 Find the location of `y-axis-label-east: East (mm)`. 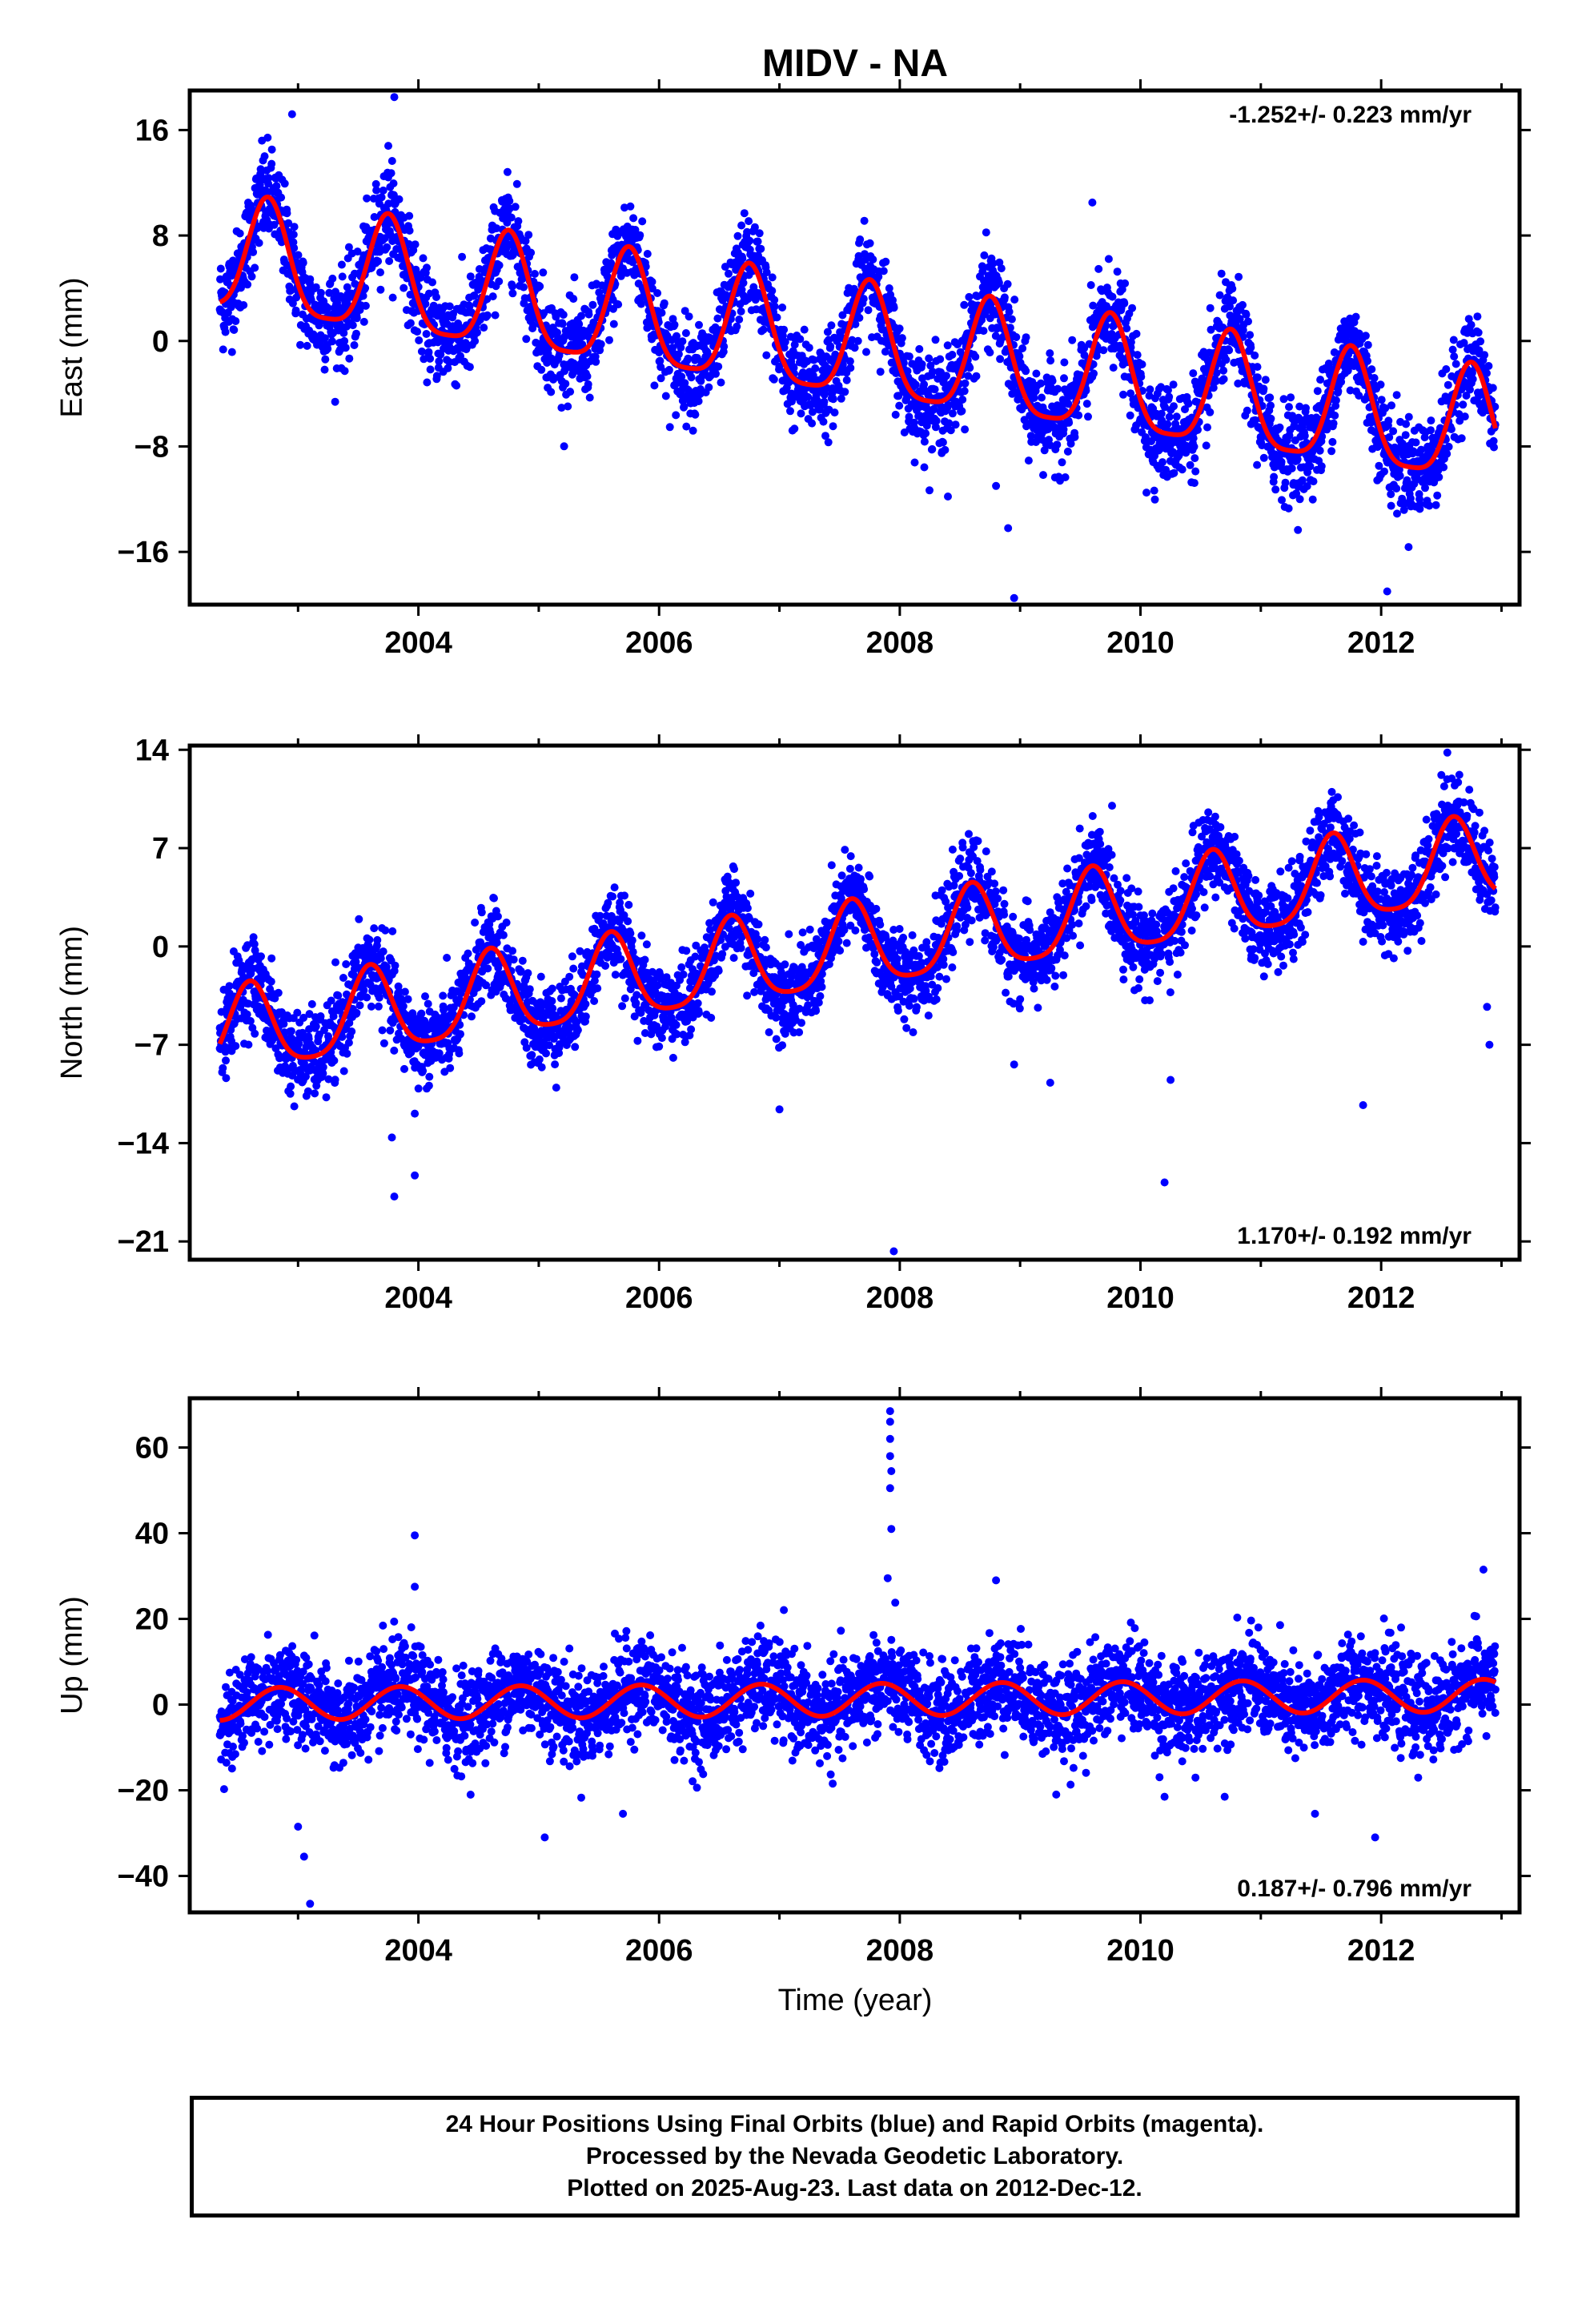

y-axis-label-east: East (mm) is located at coordinates (72, 347).